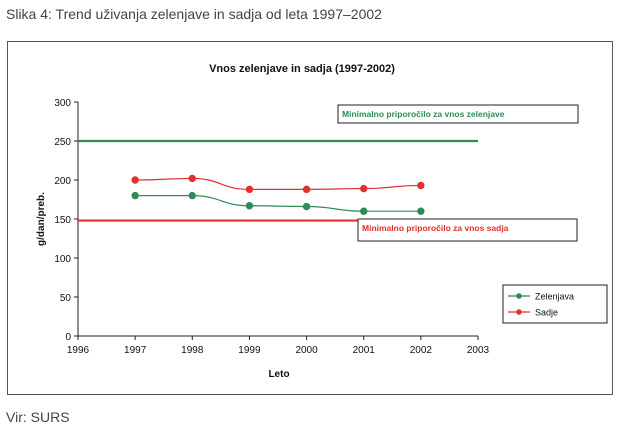 This screenshot has width=627, height=431. What do you see at coordinates (278, 374) in the screenshot?
I see `x-axis-label: Leto` at bounding box center [278, 374].